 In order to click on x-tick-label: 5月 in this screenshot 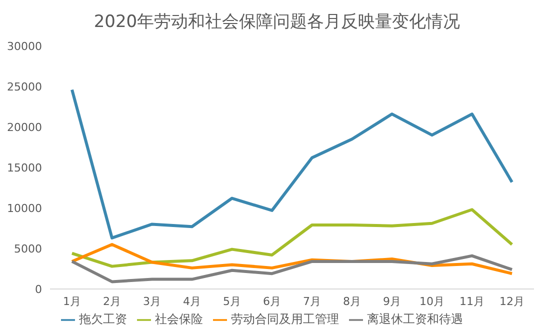, I will do `click(232, 301)`.